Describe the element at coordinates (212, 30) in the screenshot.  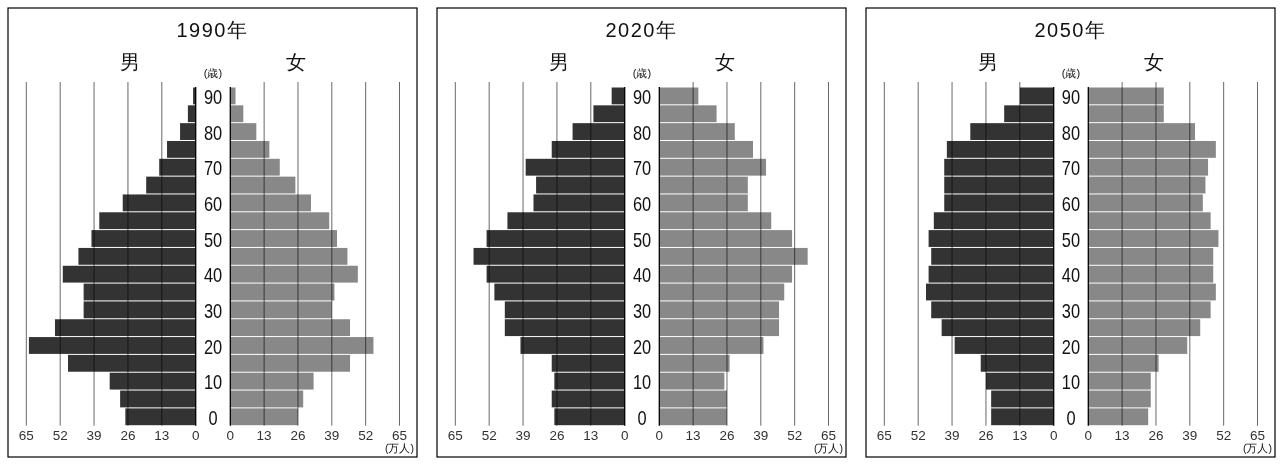
I see `title: 1990年` at that location.